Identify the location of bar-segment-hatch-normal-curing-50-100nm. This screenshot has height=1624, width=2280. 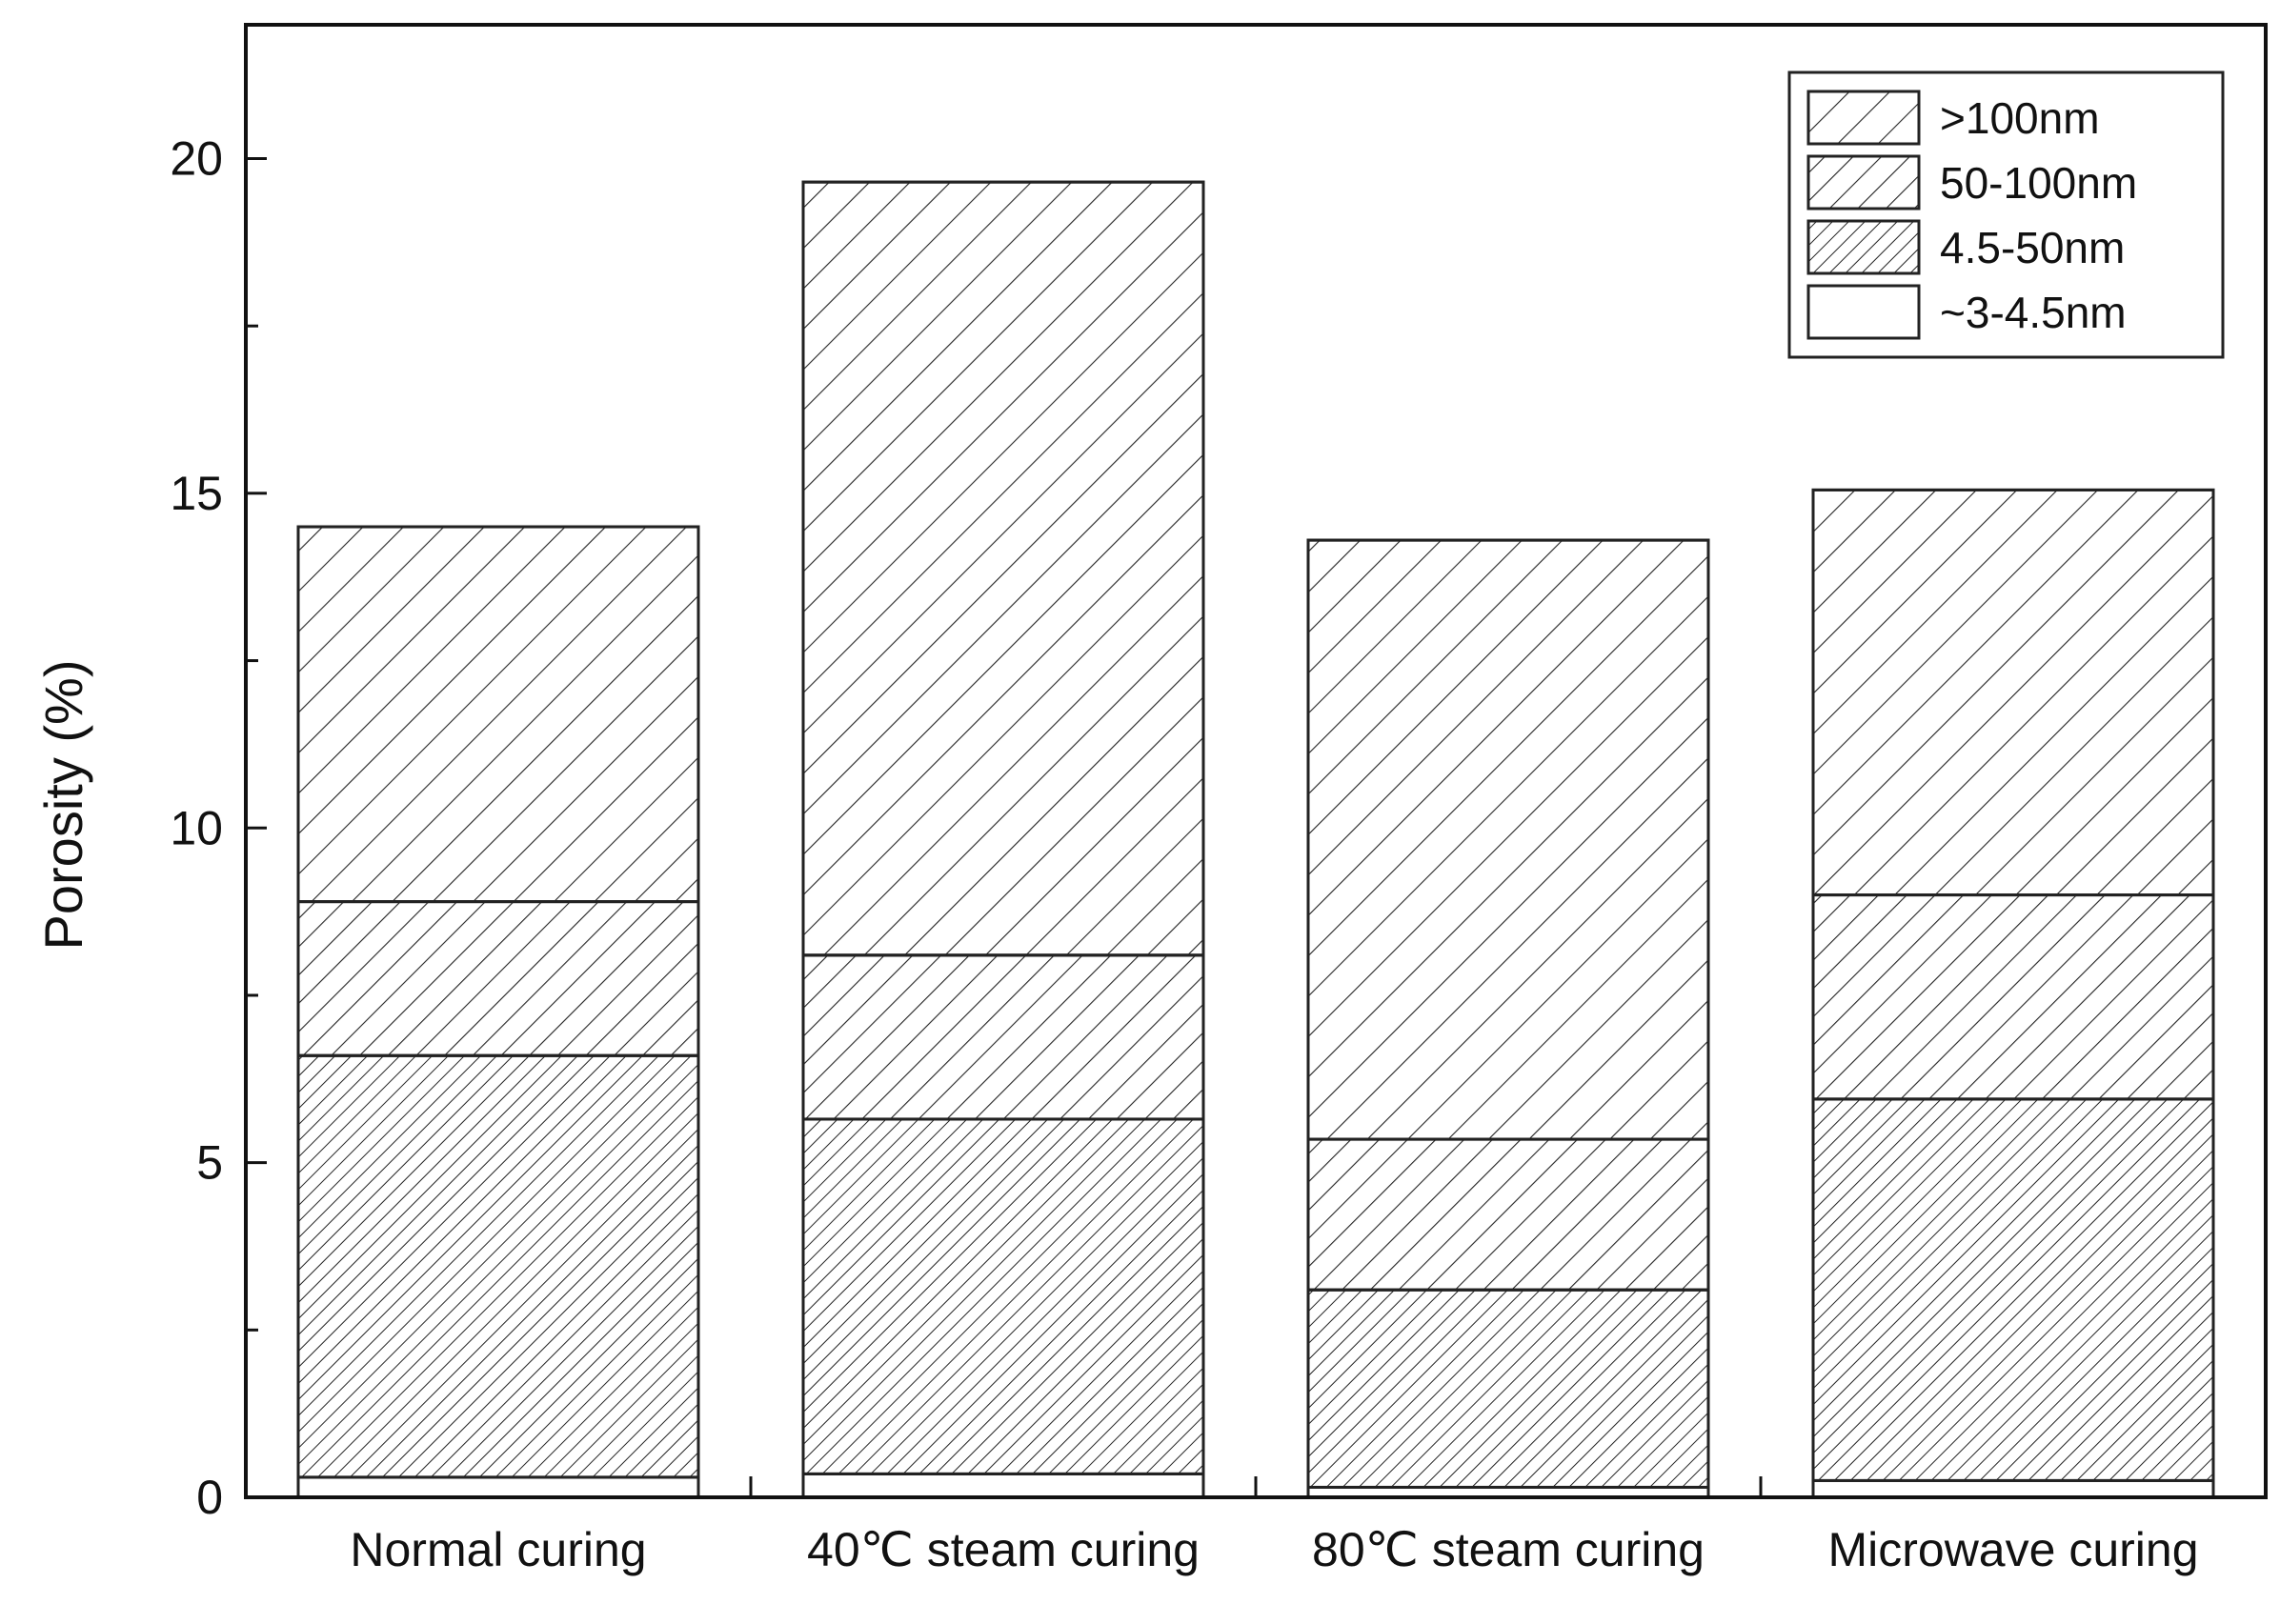
(498, 978).